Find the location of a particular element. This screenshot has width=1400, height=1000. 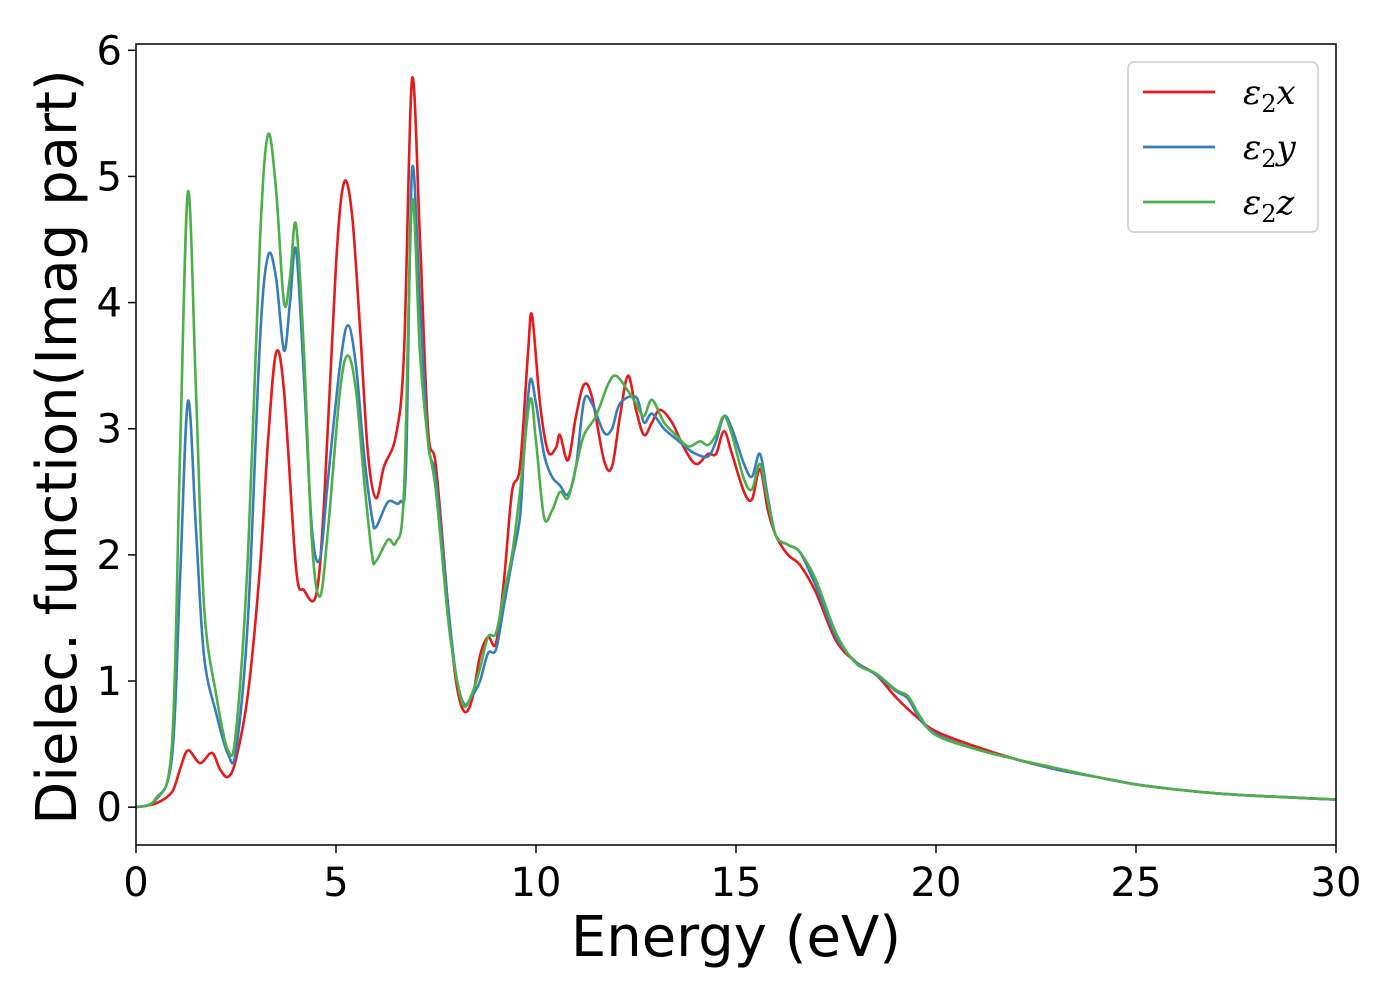

x-tick-label: 15 is located at coordinates (736, 883).